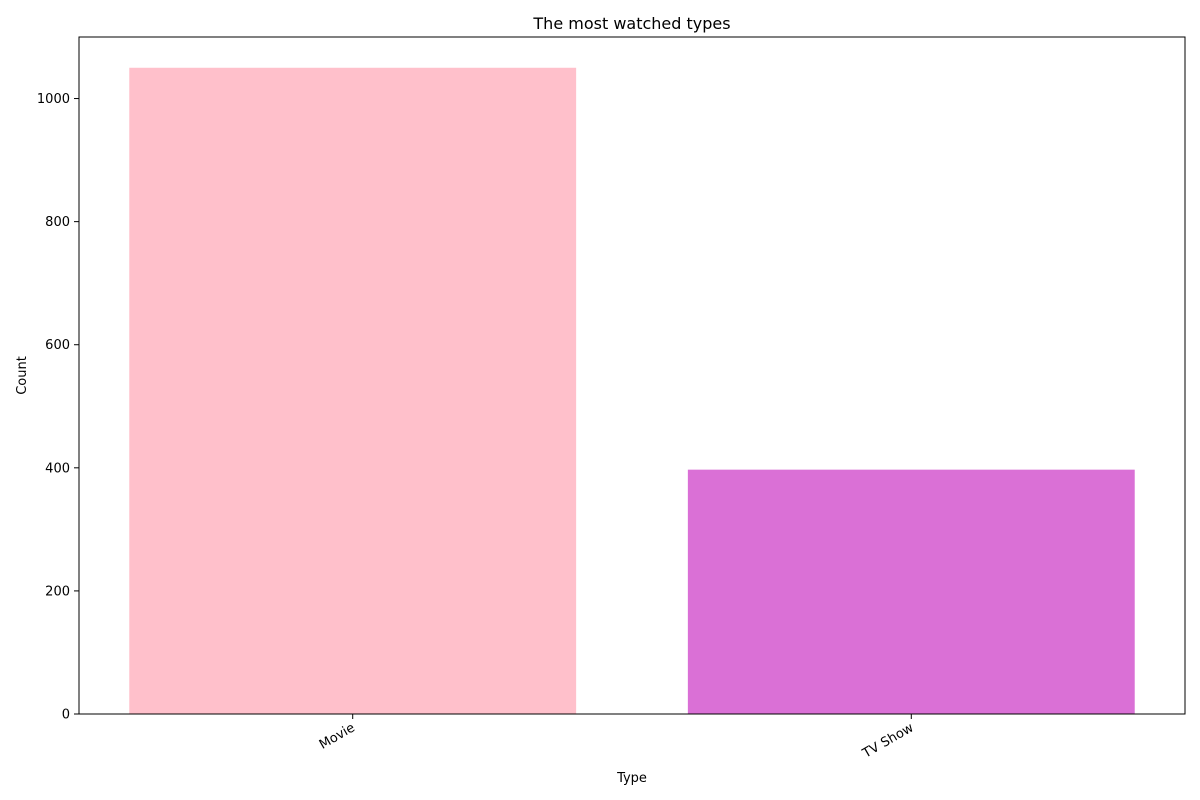 The height and width of the screenshot is (800, 1200). What do you see at coordinates (631, 778) in the screenshot?
I see `x-axis-label: Type` at bounding box center [631, 778].